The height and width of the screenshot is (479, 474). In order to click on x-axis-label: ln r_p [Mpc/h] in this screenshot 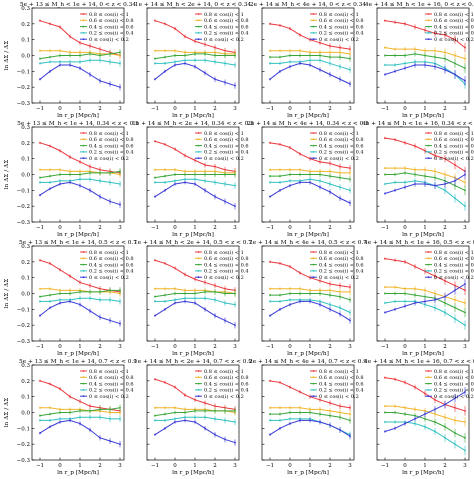, I will do `click(308, 473)`.